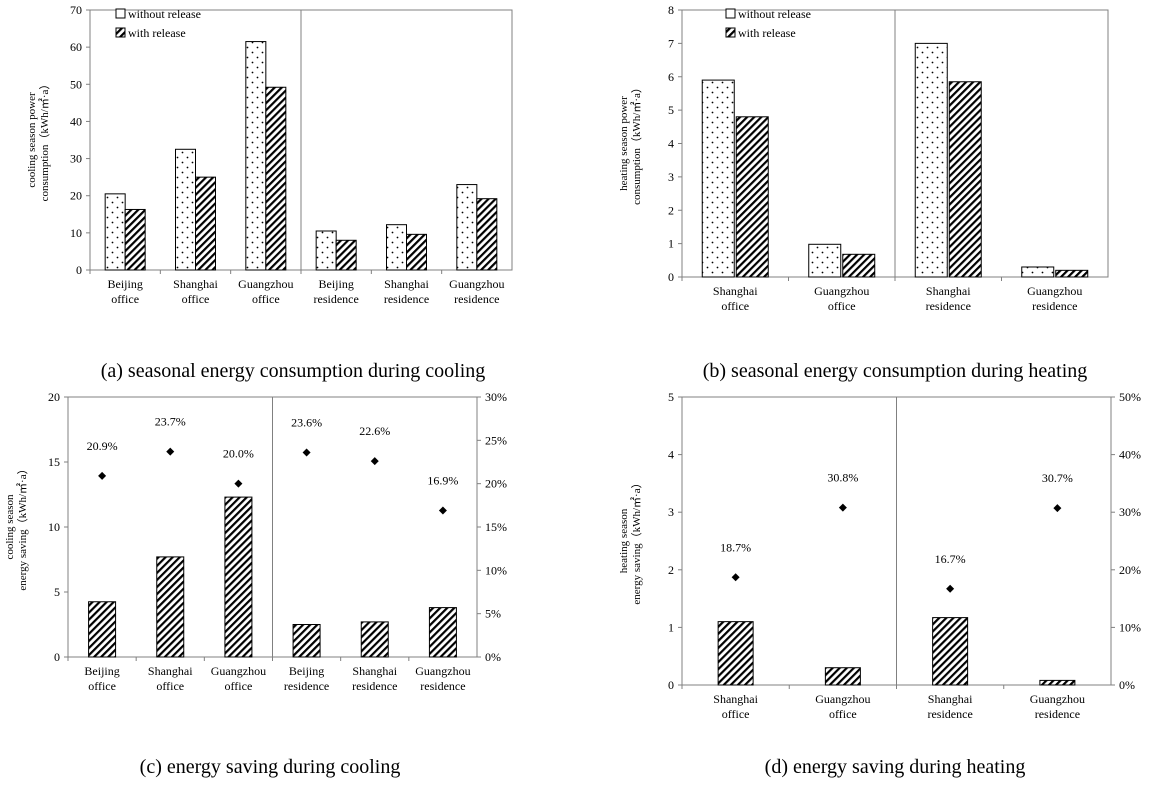  Describe the element at coordinates (895, 767) in the screenshot. I see `caption: (d) energy saving during heating` at that location.